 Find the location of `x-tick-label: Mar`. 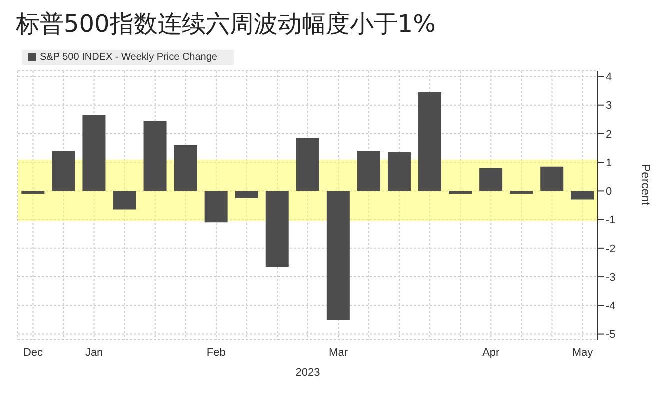

x-tick-label: Mar is located at coordinates (338, 352).